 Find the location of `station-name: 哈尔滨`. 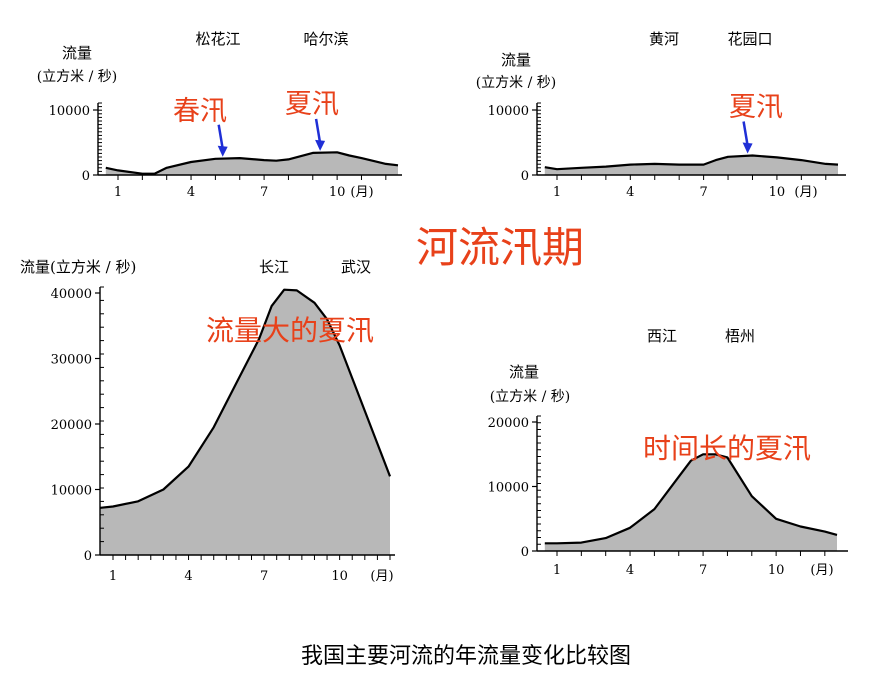

station-name: 哈尔滨 is located at coordinates (325, 39).